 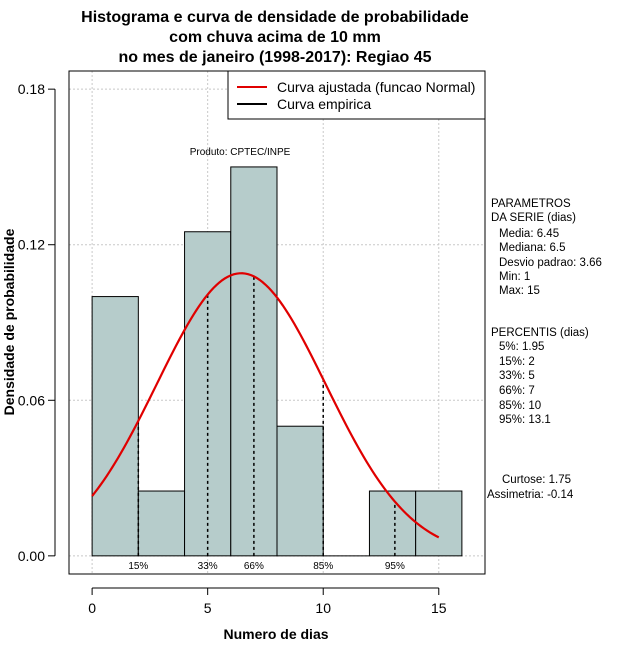 I want to click on params-line: DA SERIE (dias), so click(x=533, y=218).